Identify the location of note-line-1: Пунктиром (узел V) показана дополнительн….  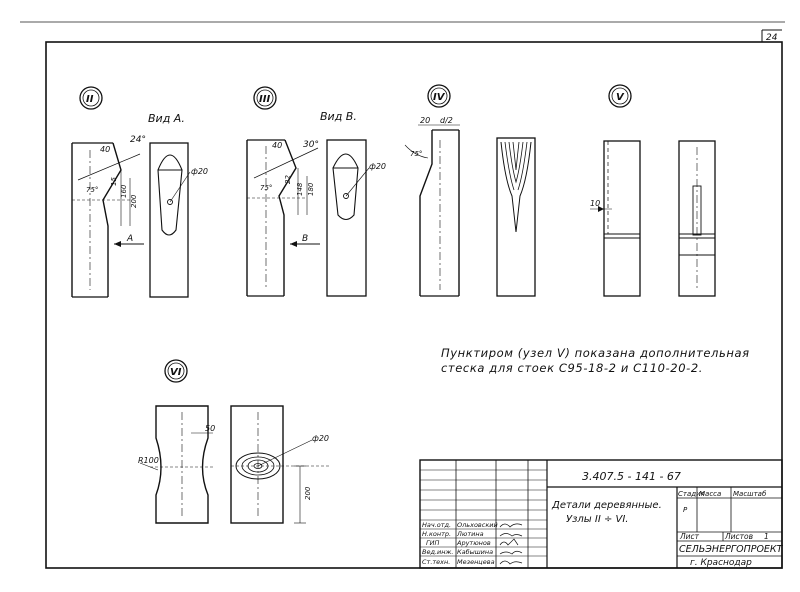
(595, 353).